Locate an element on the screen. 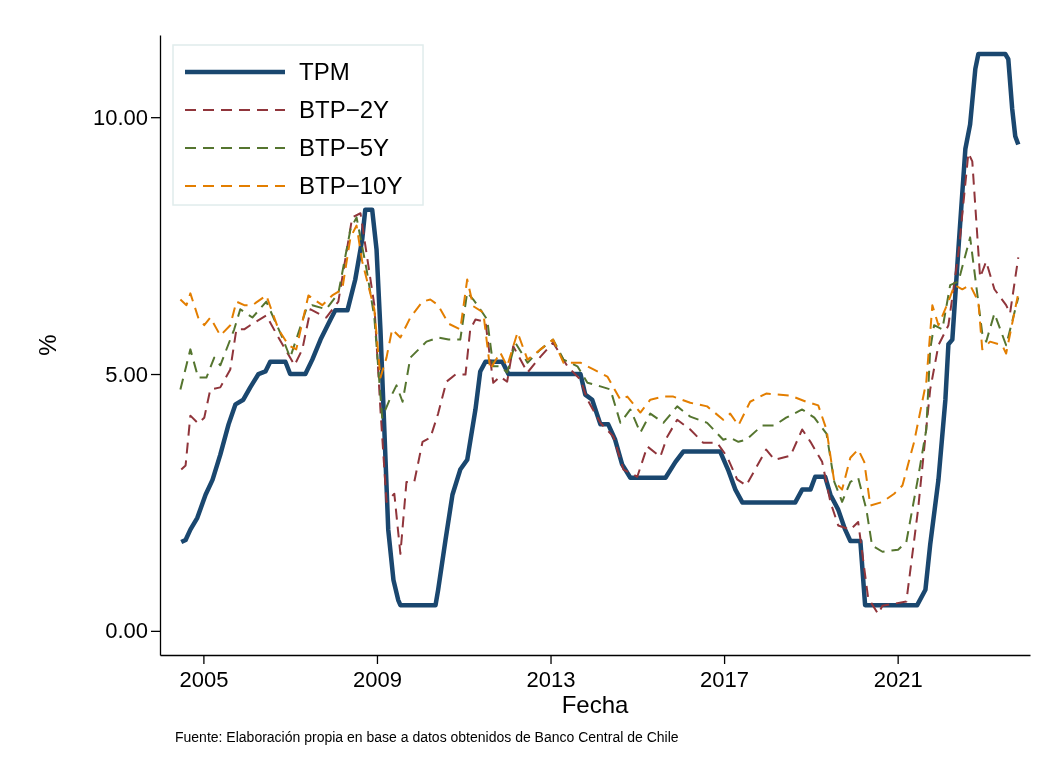 This screenshot has height=773, width=1050. x-tick-label: 2017 is located at coordinates (725, 679).